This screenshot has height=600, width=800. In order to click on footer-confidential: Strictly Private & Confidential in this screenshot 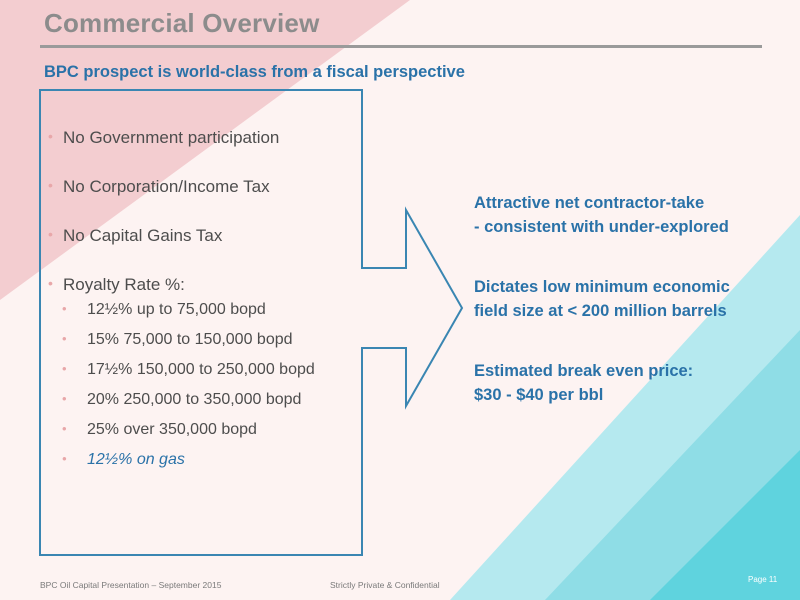, I will do `click(385, 585)`.